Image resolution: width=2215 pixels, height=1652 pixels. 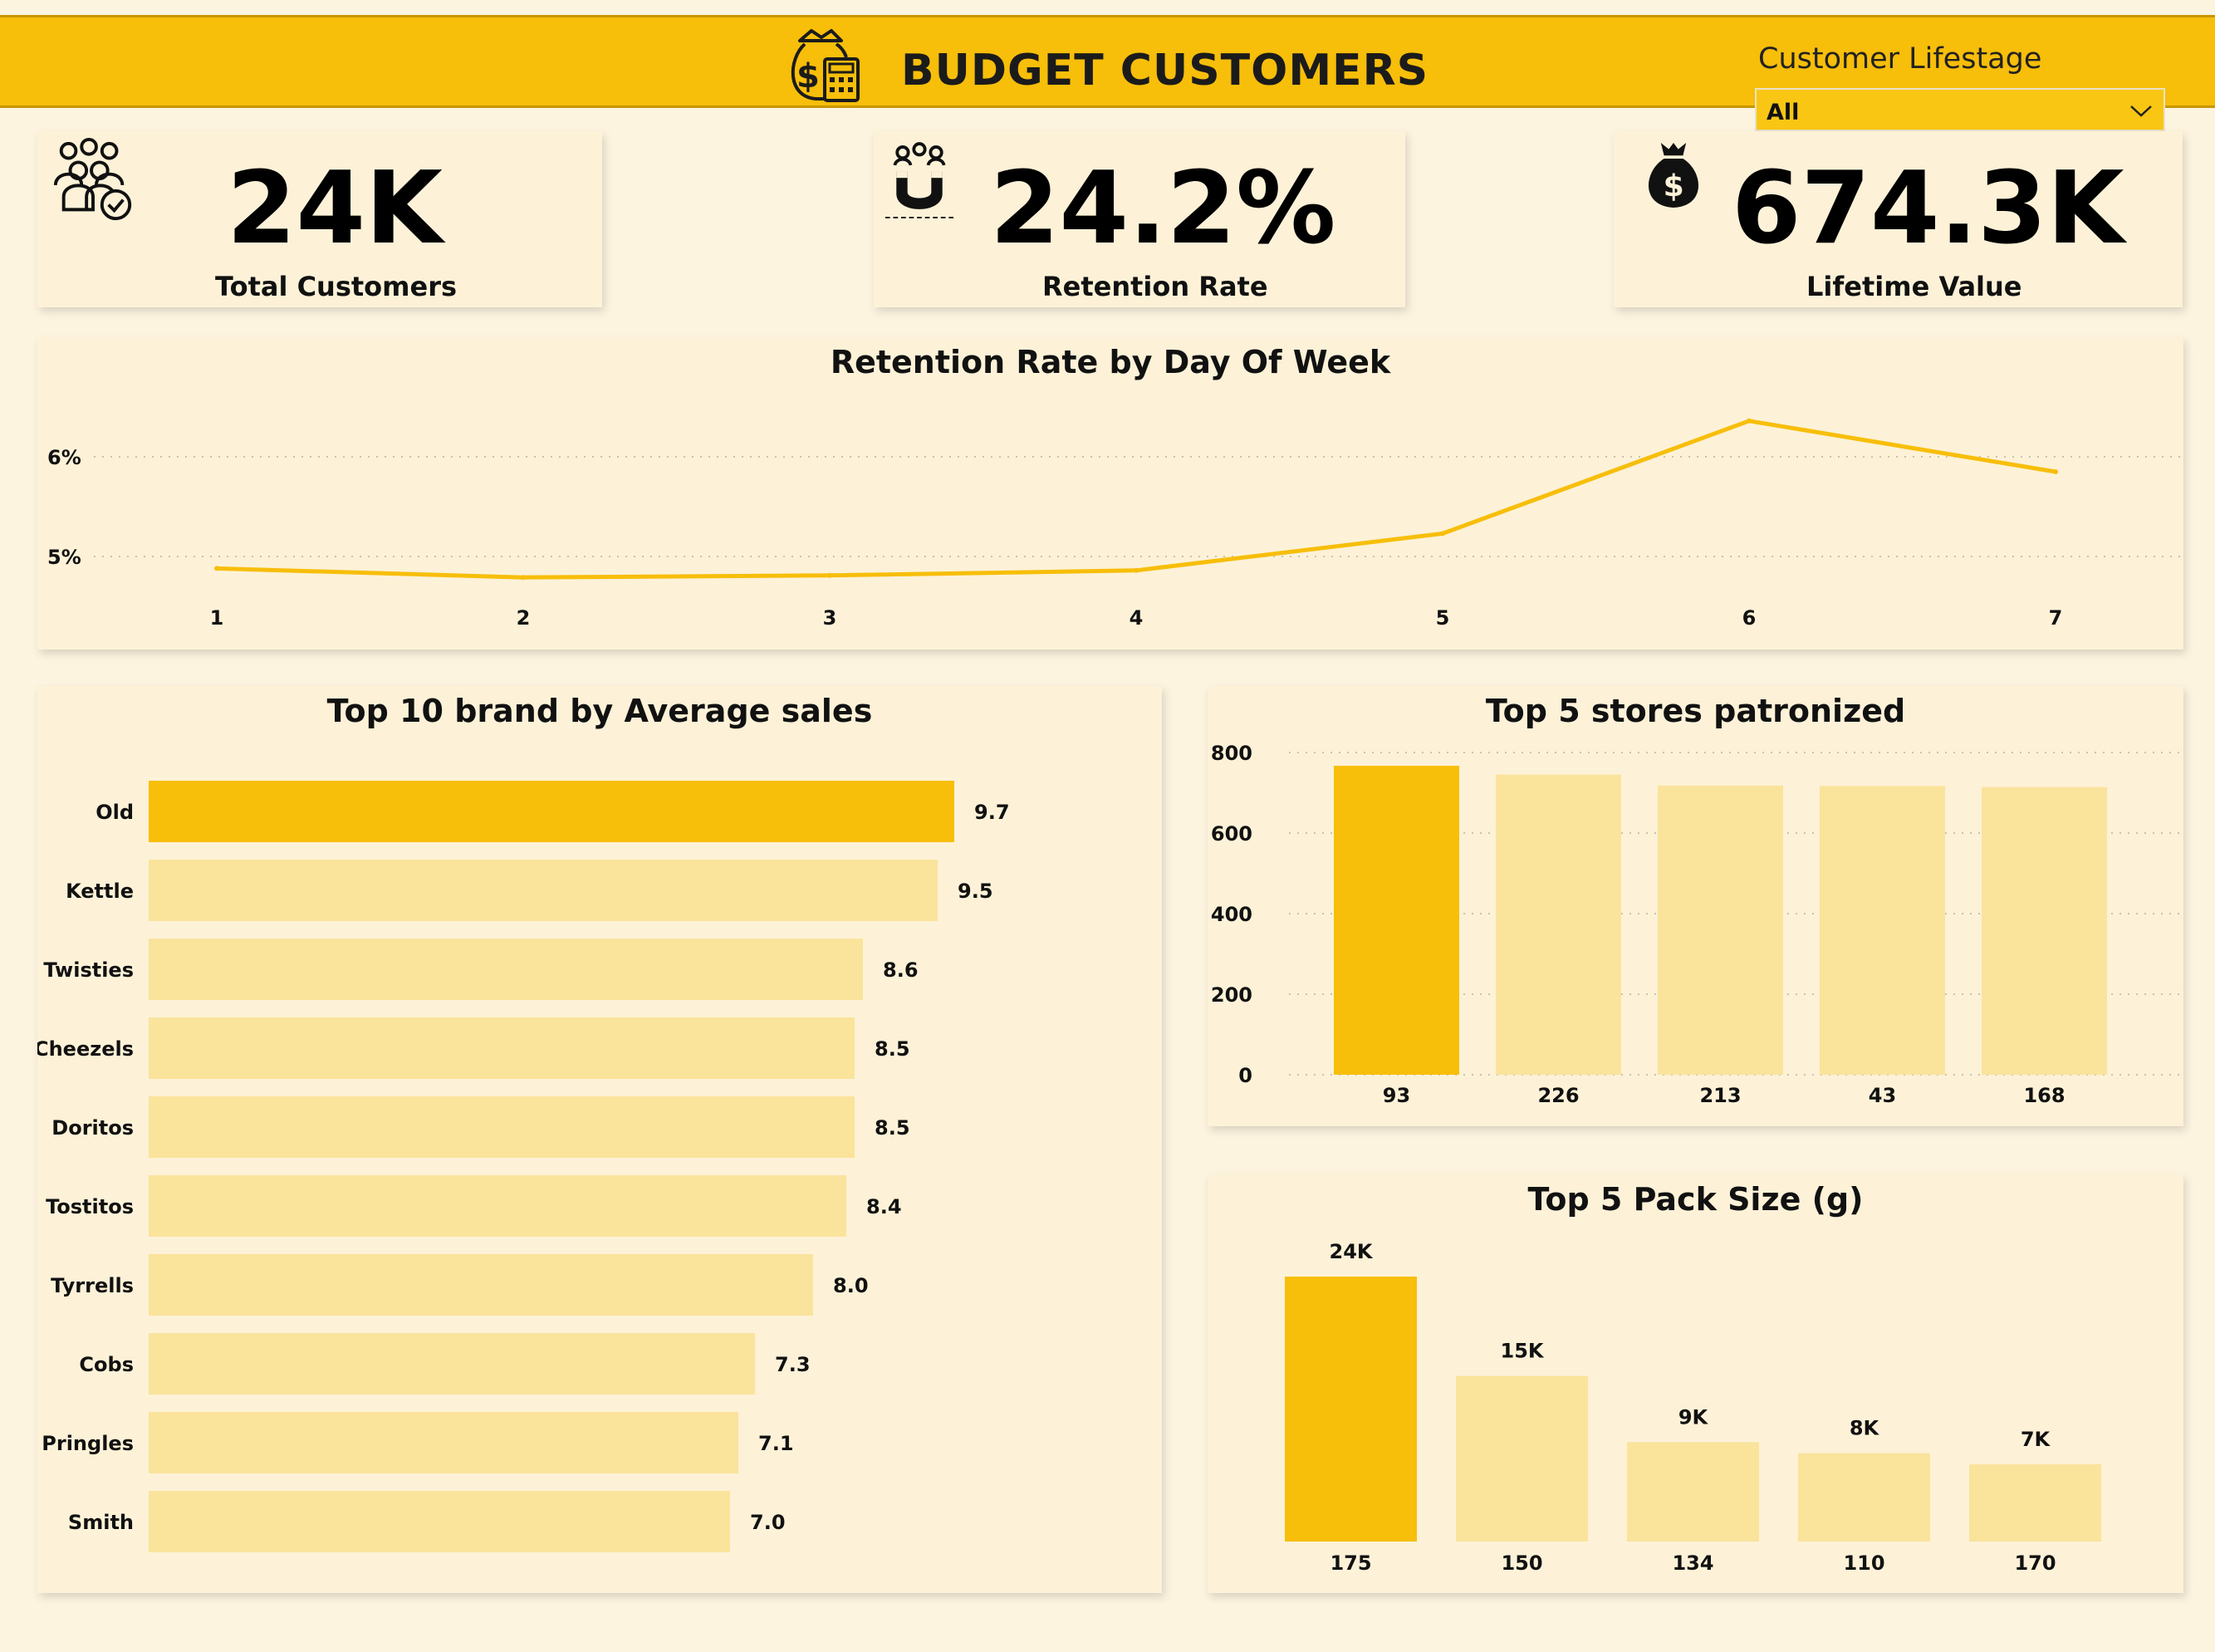 What do you see at coordinates (64, 557) in the screenshot?
I see `y-tick-label: 5%` at bounding box center [64, 557].